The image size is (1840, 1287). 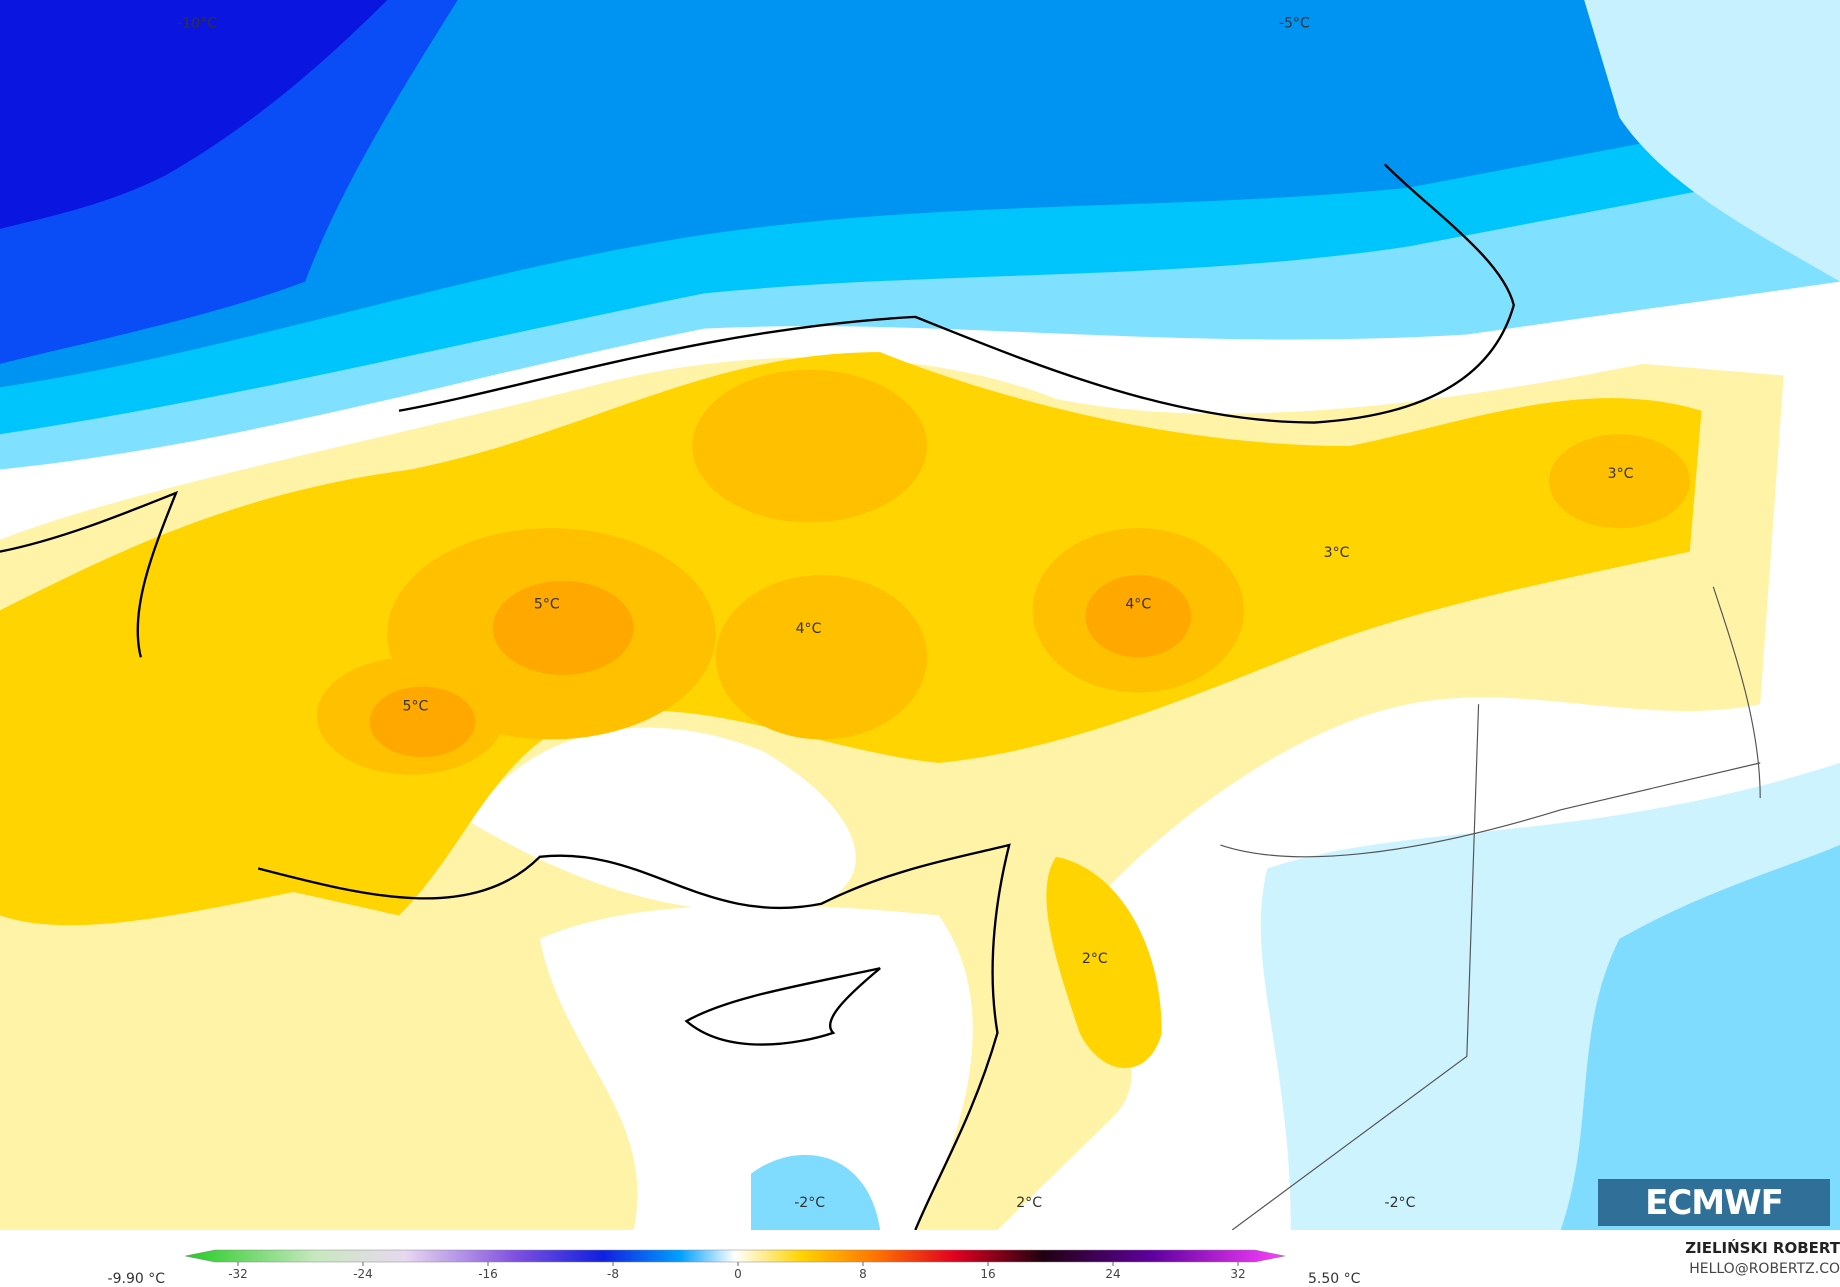 I want to click on colorbar-tick-label: -8, so click(x=613, y=1274).